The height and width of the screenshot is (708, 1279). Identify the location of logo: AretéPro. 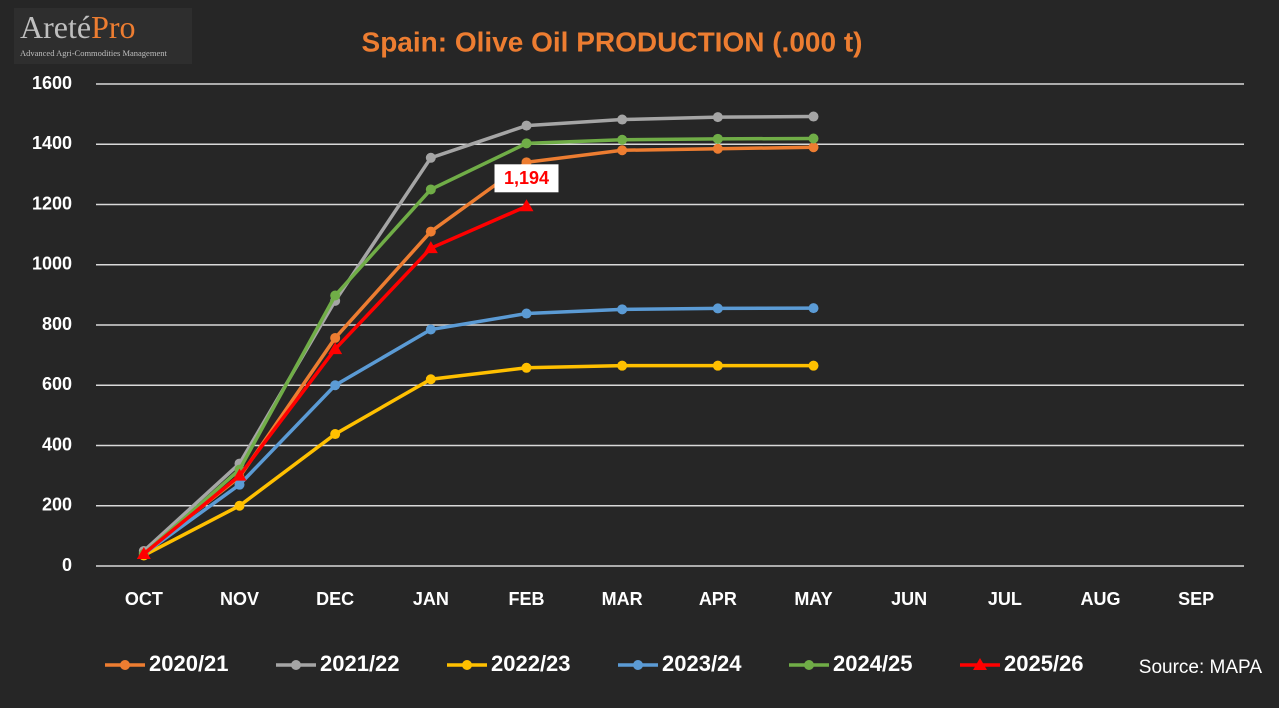
(78, 27).